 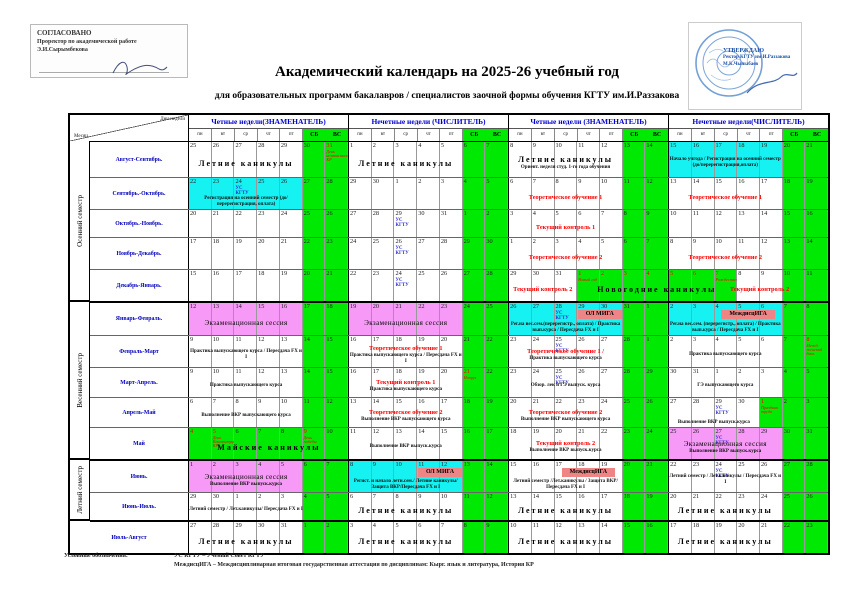 I want to click on us-kgtu-note: УС КГТУ, so click(x=562, y=380).